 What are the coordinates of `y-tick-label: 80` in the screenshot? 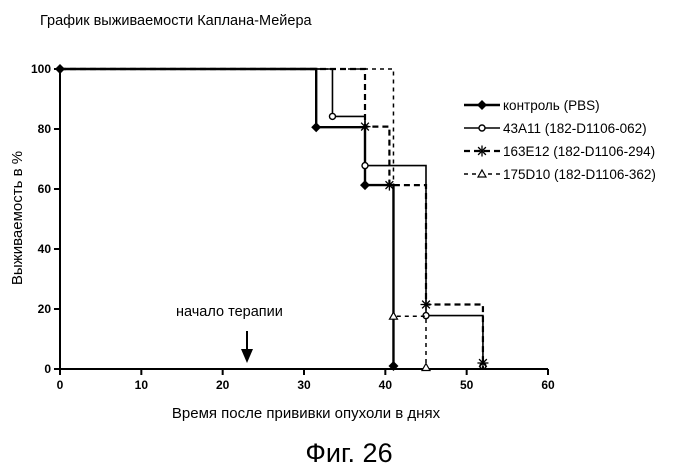 It's located at (45, 129).